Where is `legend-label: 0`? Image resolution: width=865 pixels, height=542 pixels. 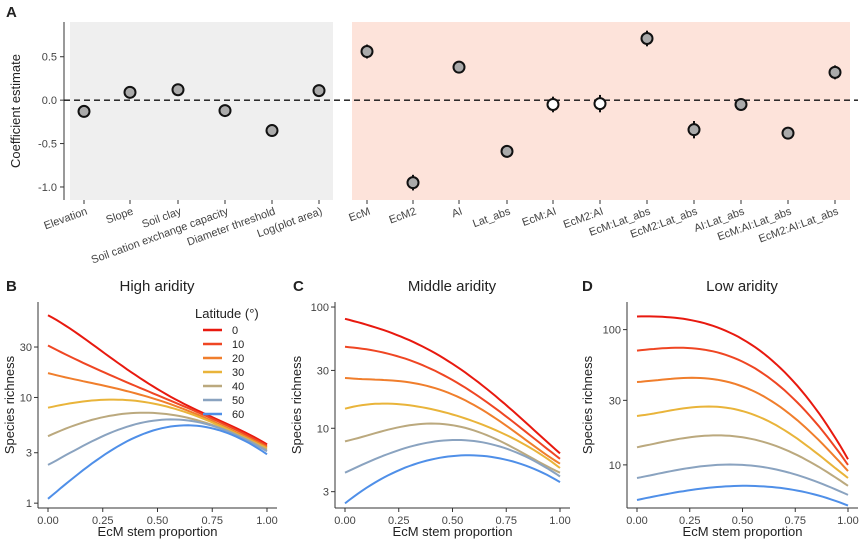
legend-label: 0 is located at coordinates (235, 331).